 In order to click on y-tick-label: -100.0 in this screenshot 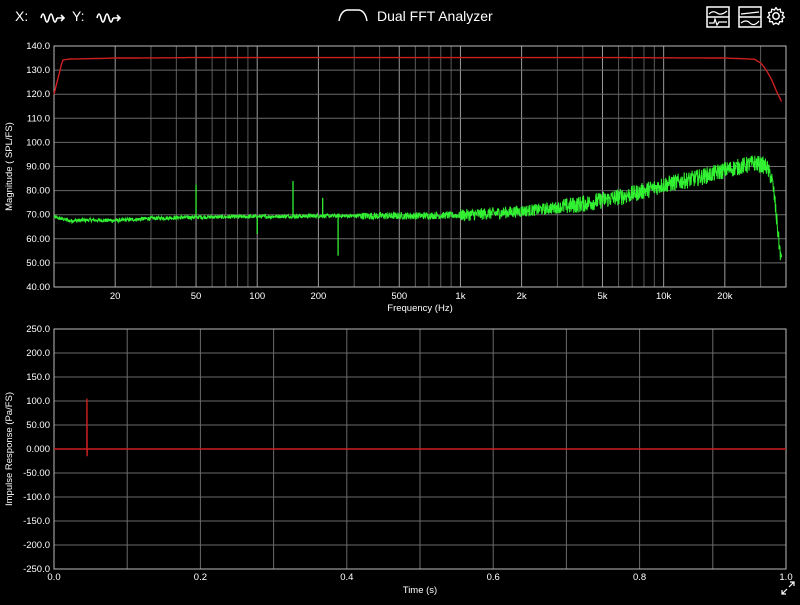, I will do `click(36, 497)`.